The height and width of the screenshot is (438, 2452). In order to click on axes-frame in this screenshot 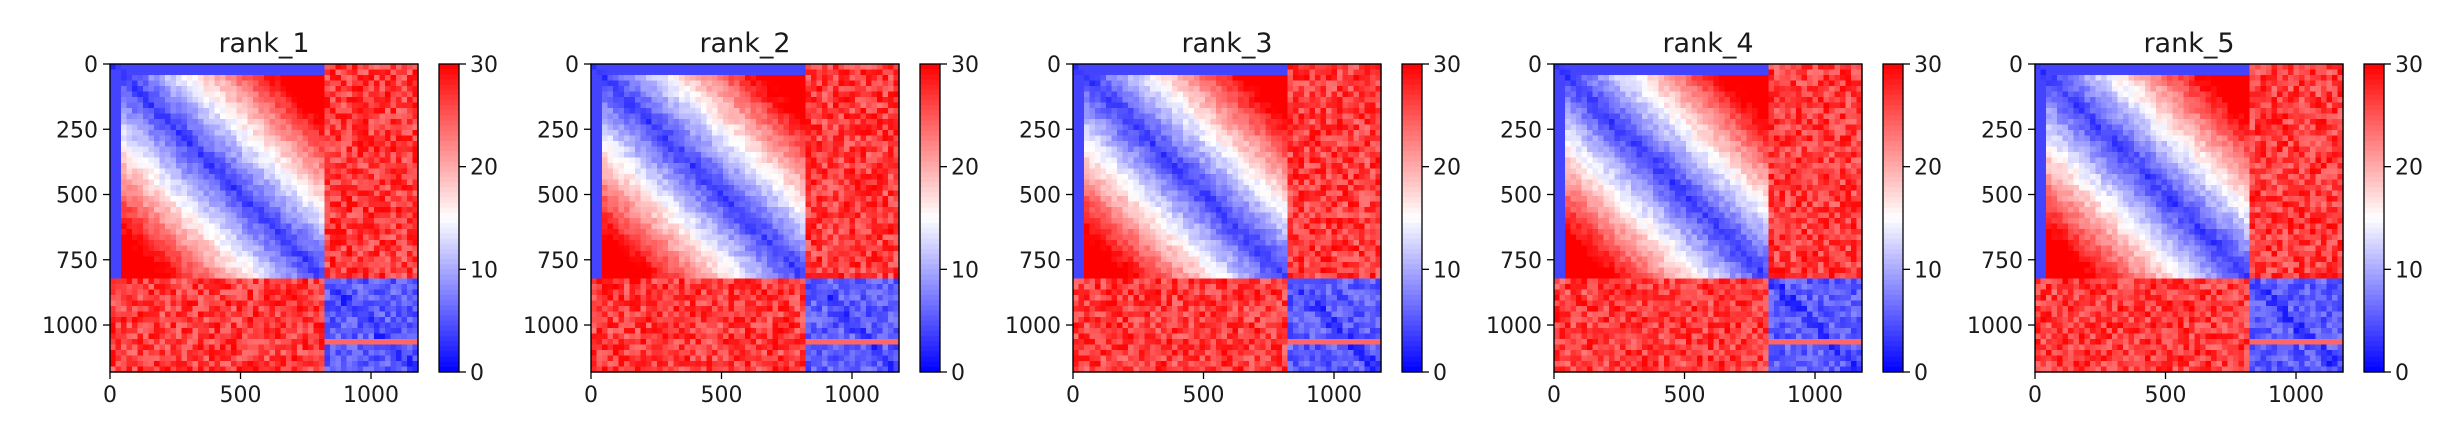, I will do `click(264, 218)`.